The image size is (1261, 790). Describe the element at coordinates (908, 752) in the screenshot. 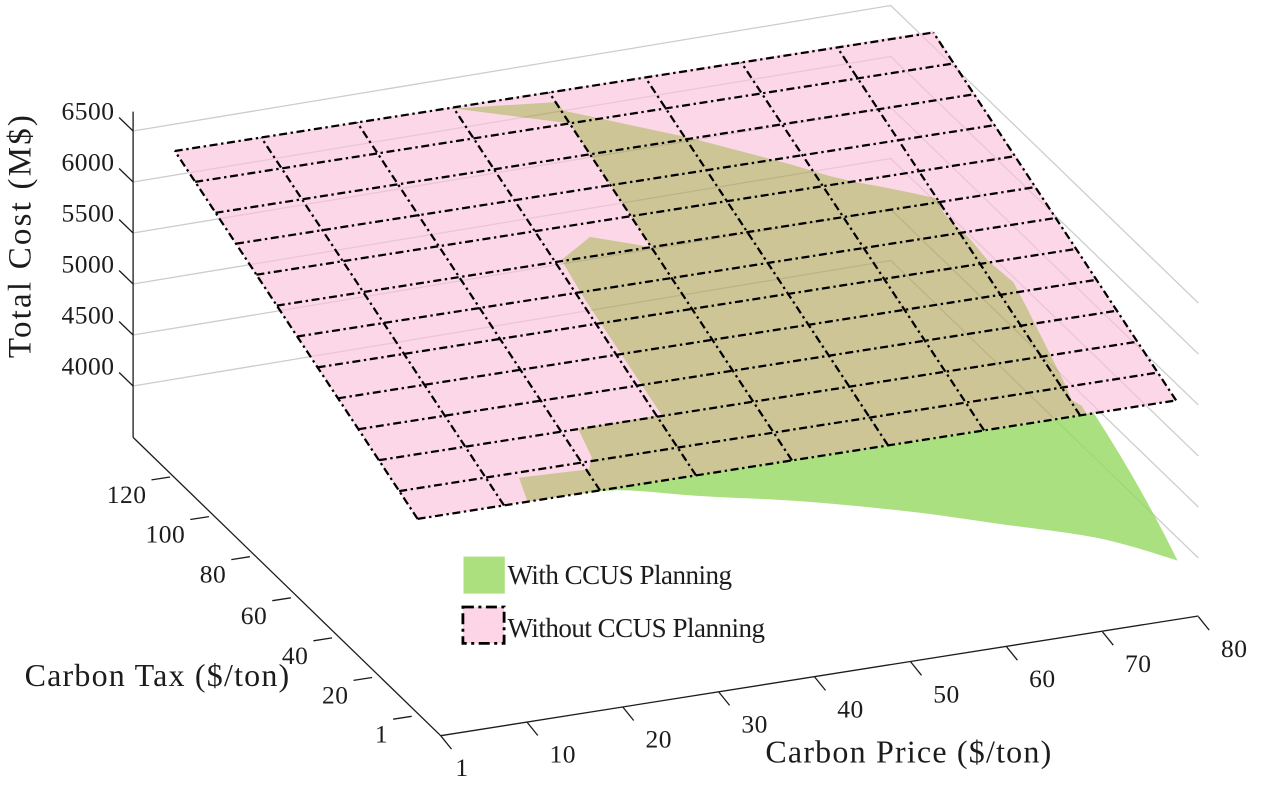

I see `svg-text: Carbon Price ($/ton)` at that location.